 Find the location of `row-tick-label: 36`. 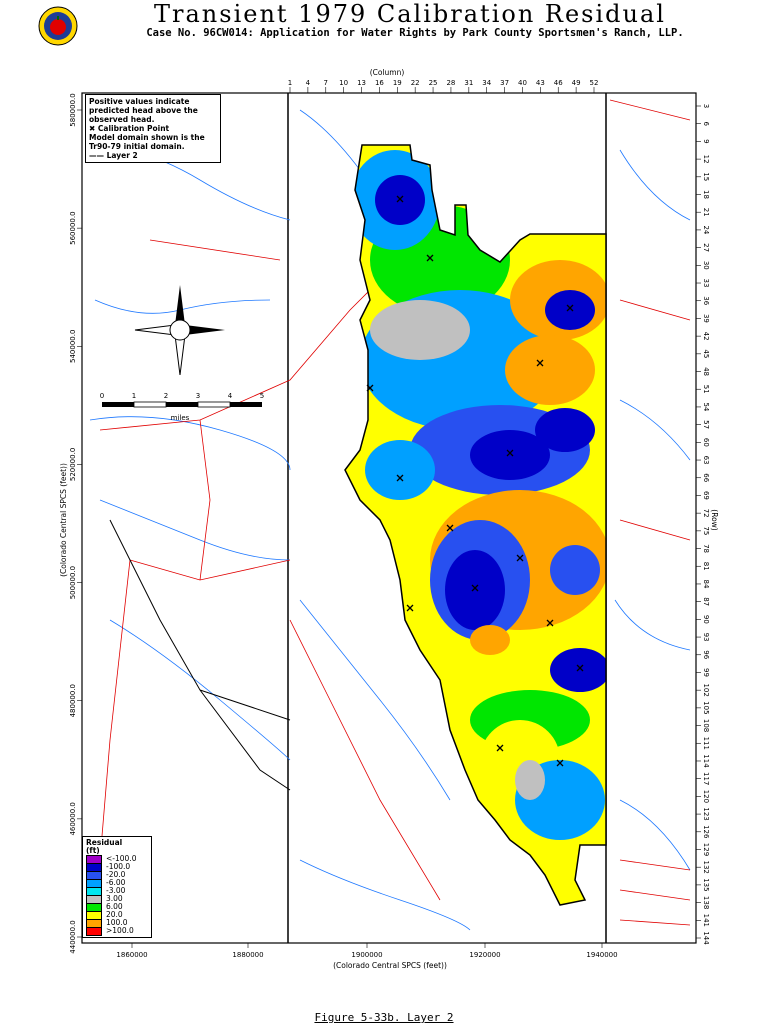

row-tick-label: 36 is located at coordinates (706, 300).